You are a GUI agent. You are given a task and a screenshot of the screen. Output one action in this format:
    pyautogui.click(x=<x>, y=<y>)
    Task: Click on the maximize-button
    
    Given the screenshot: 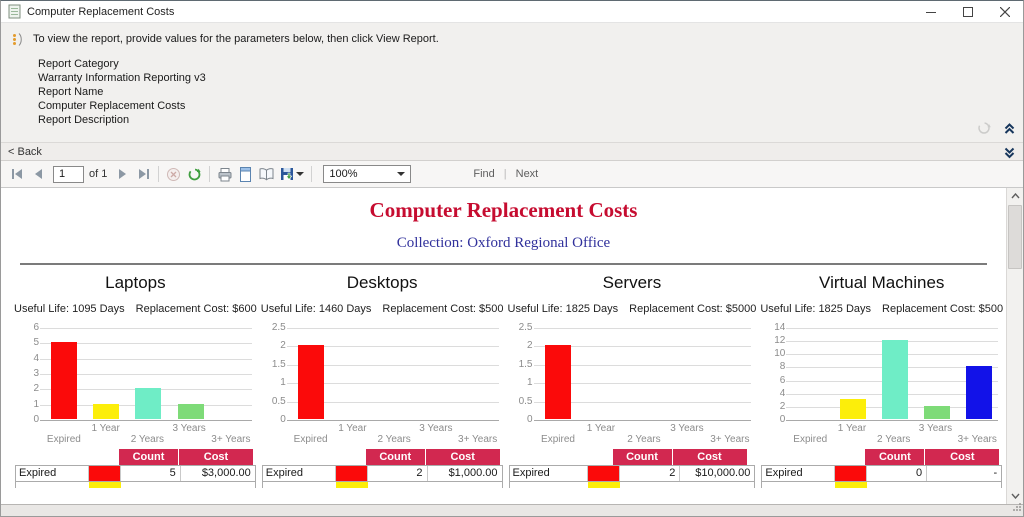 What is the action you would take?
    pyautogui.click(x=967, y=11)
    